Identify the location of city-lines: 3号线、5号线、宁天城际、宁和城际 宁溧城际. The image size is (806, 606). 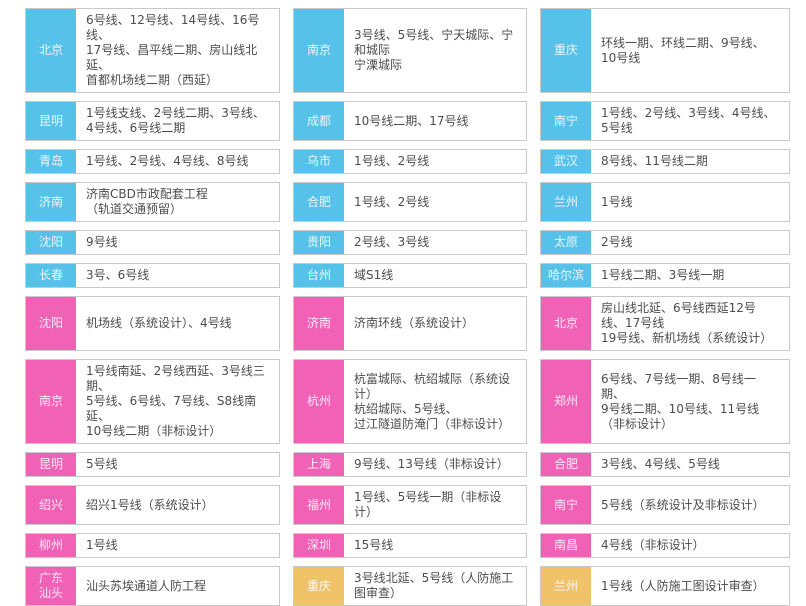
(434, 50).